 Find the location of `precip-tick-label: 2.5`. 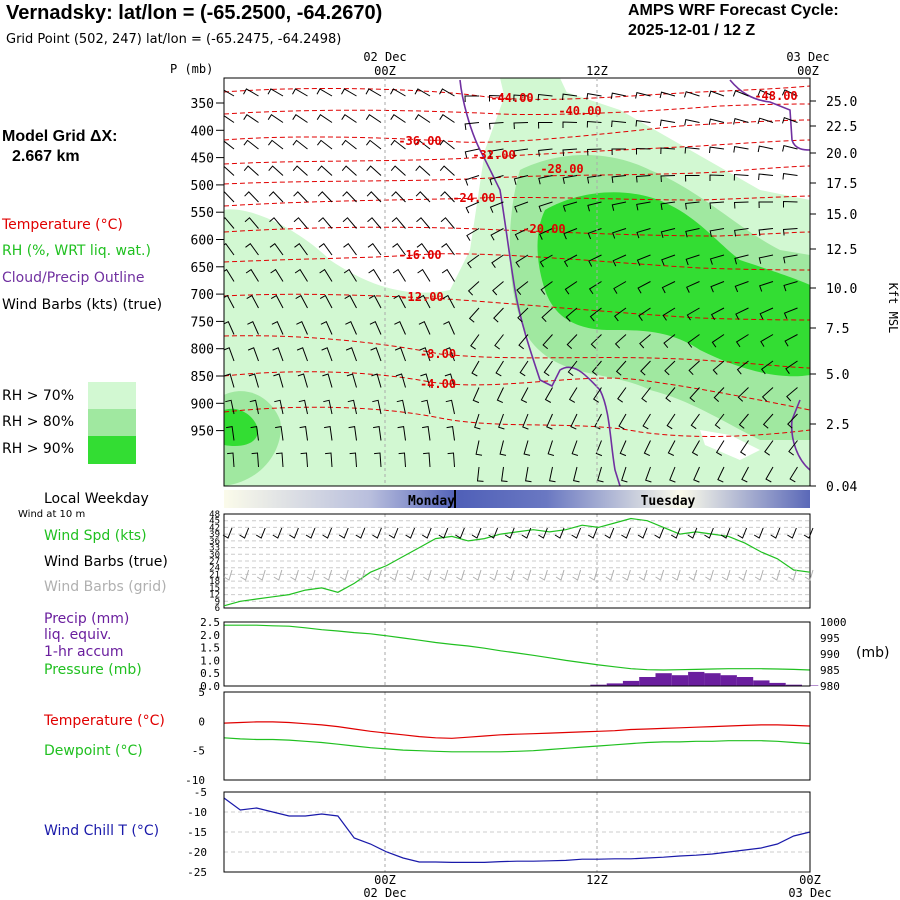

precip-tick-label: 2.5 is located at coordinates (210, 622).